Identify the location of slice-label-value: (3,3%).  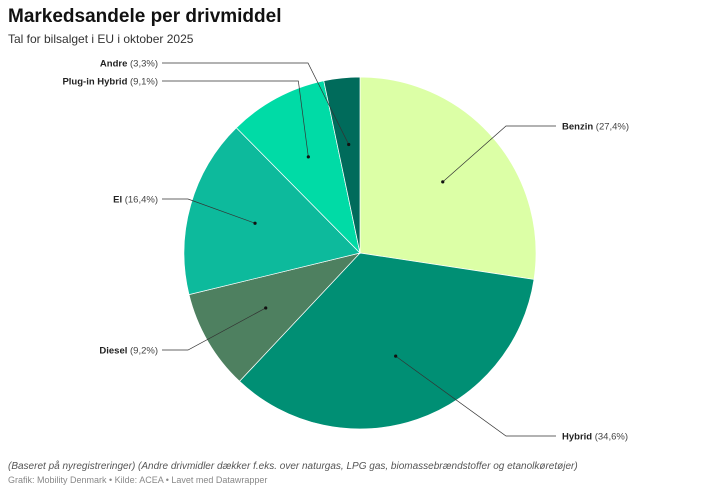
(142, 64).